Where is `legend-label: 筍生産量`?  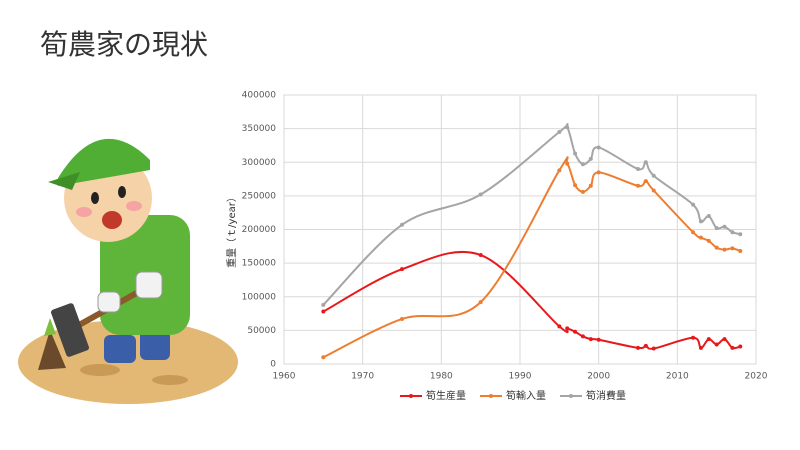 legend-label: 筍生産量 is located at coordinates (446, 395).